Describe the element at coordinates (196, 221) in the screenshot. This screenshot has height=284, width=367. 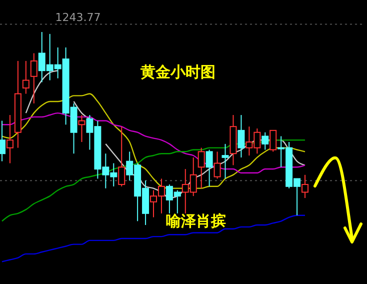
I see `annotation: 喻泽肖摈` at that location.